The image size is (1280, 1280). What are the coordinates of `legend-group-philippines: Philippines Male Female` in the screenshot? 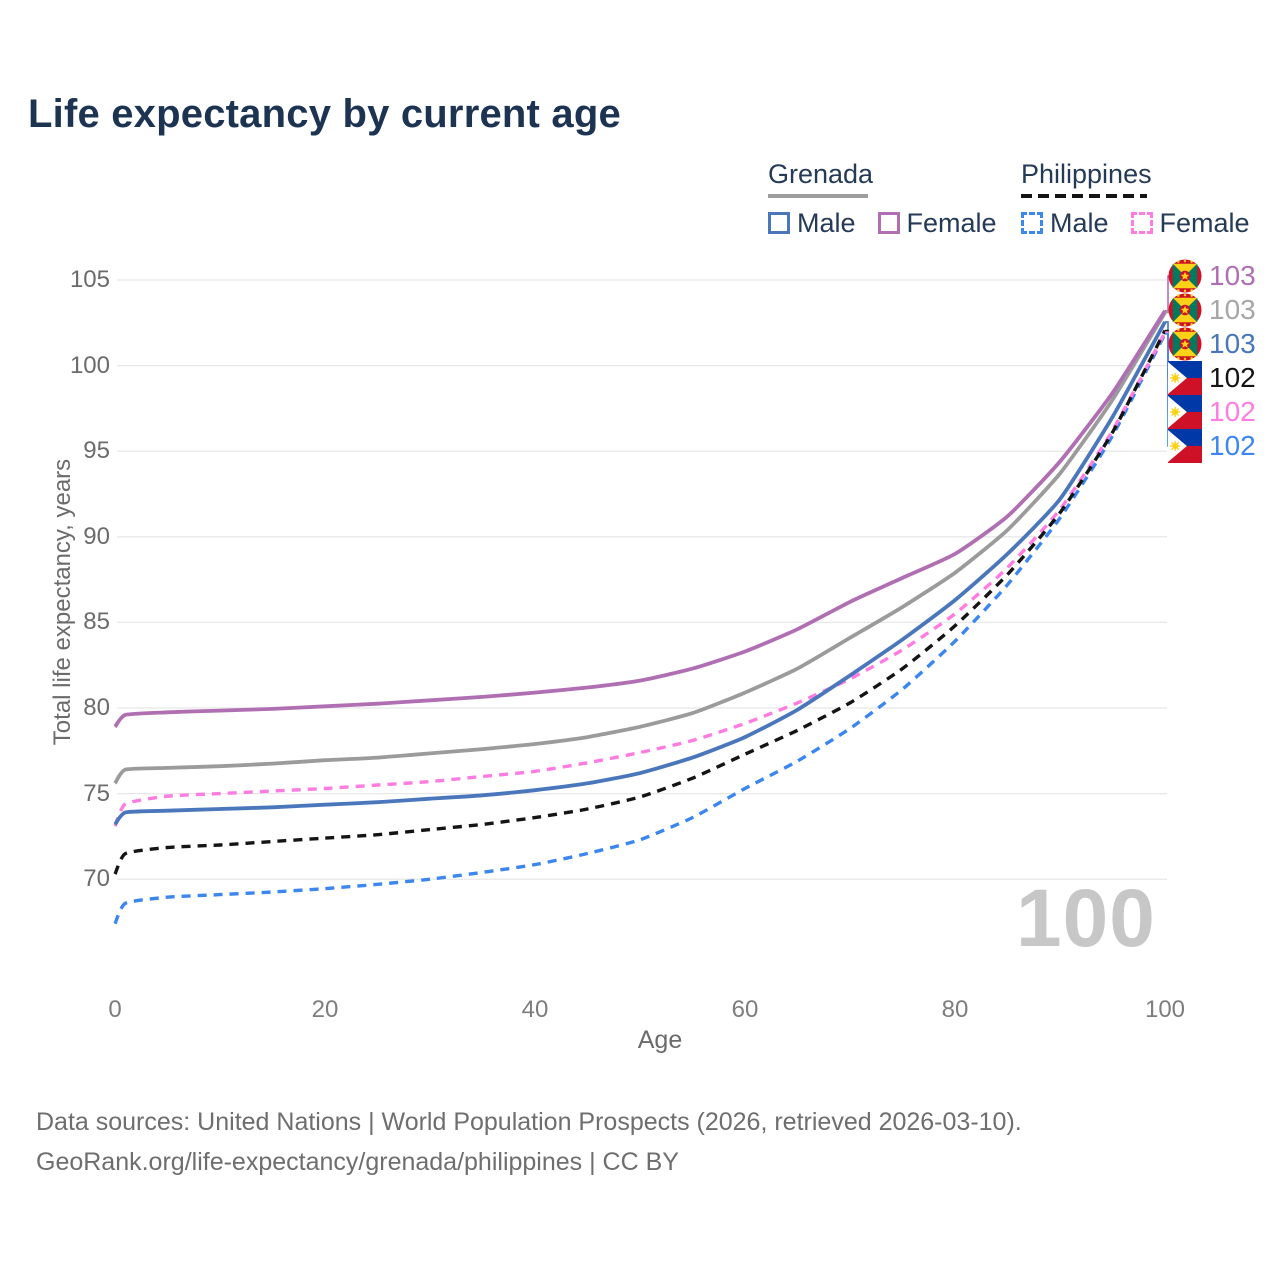 It's located at (1135, 199).